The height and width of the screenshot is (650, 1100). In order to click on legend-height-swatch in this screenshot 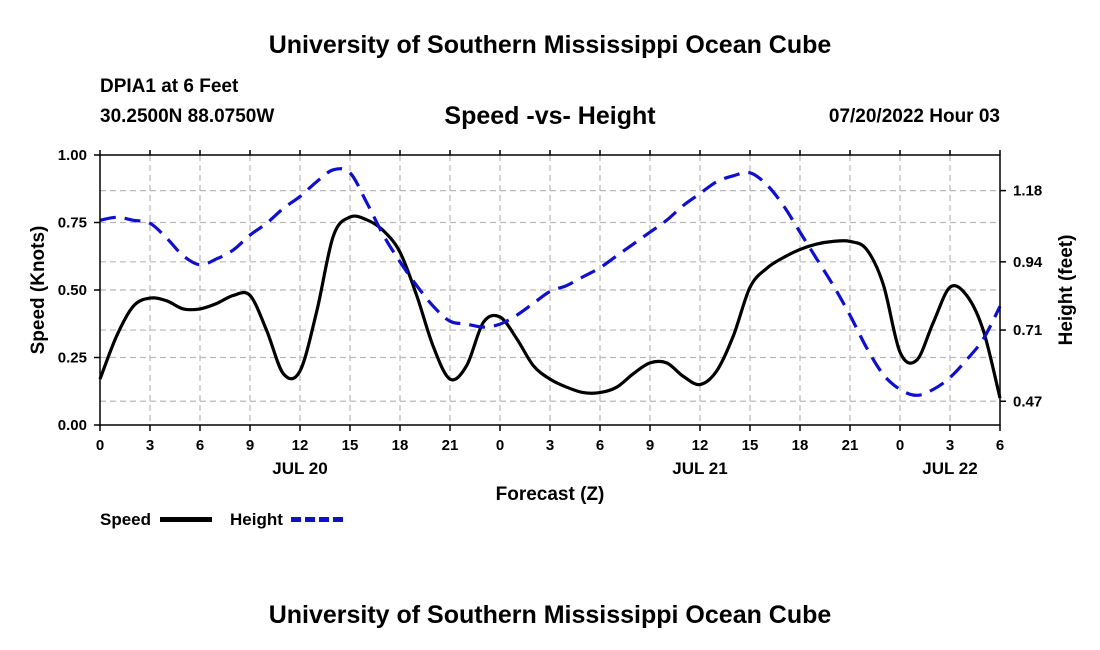, I will do `click(317, 519)`.